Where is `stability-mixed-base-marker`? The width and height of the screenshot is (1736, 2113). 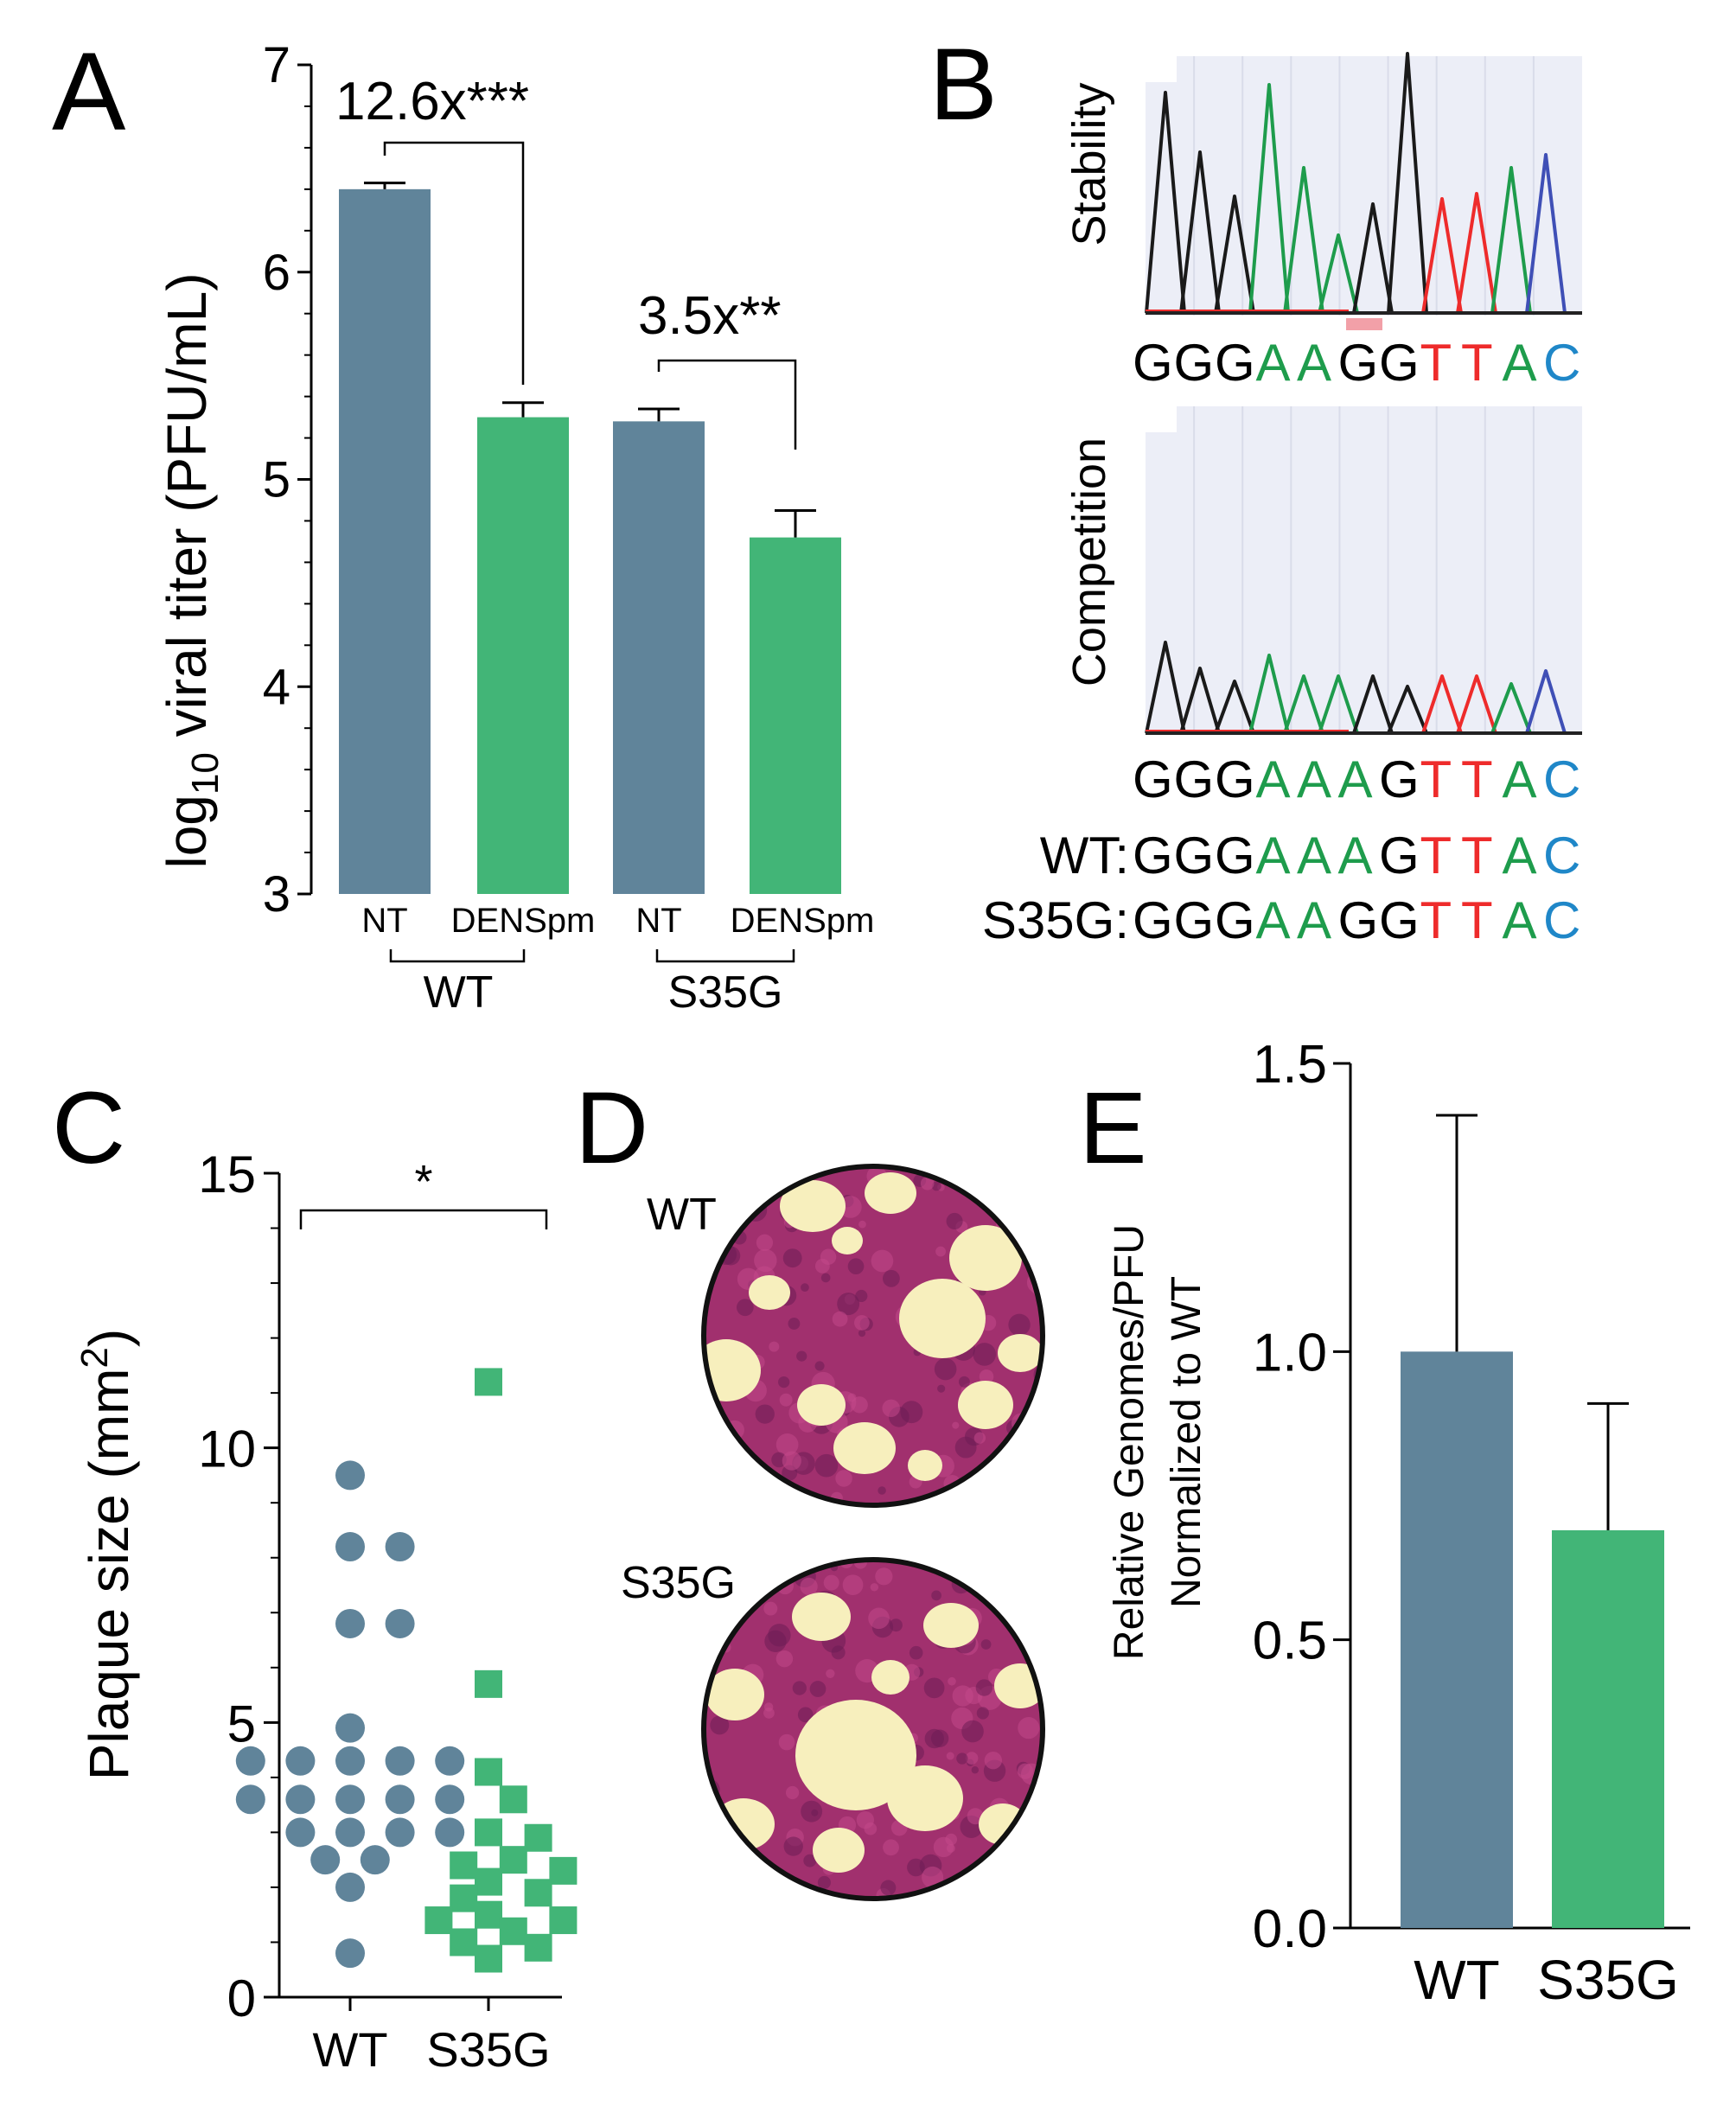
stability-mixed-base-marker is located at coordinates (1364, 324).